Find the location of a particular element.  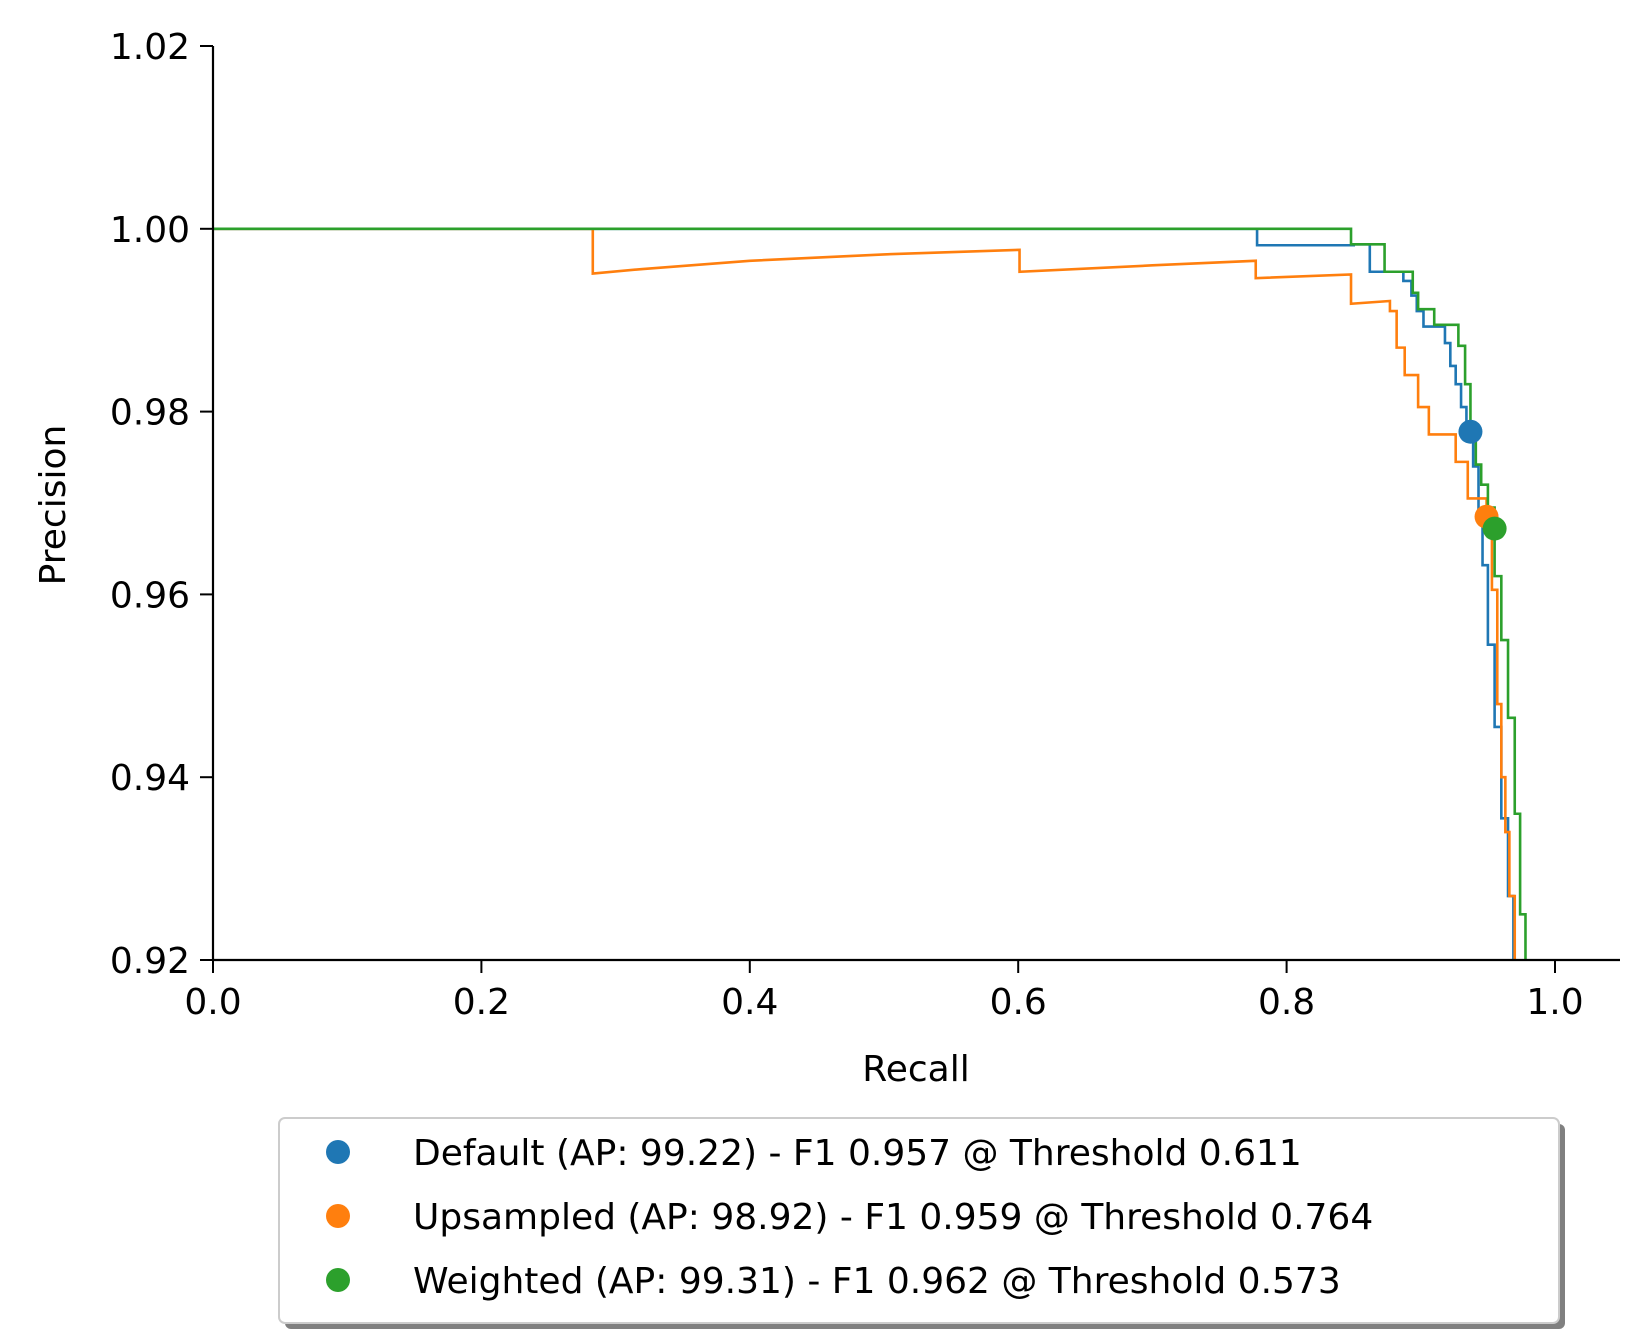

y-axis-title: Precision is located at coordinates (53, 505).